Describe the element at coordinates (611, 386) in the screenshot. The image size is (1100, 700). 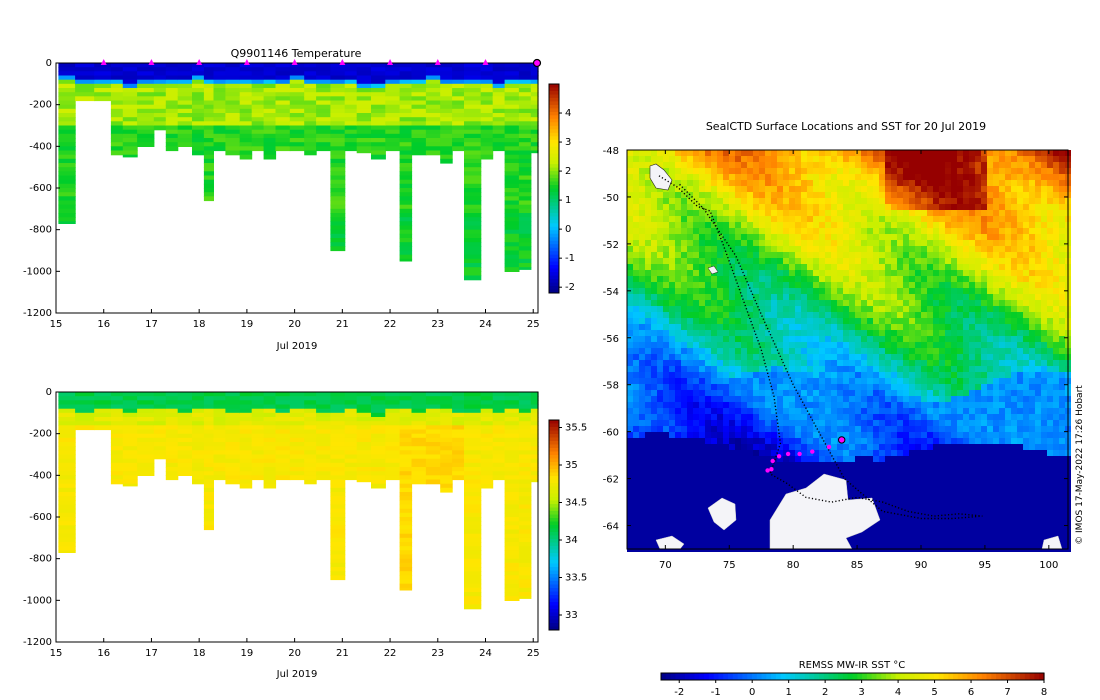
I see `lat-tick-label: -58` at that location.